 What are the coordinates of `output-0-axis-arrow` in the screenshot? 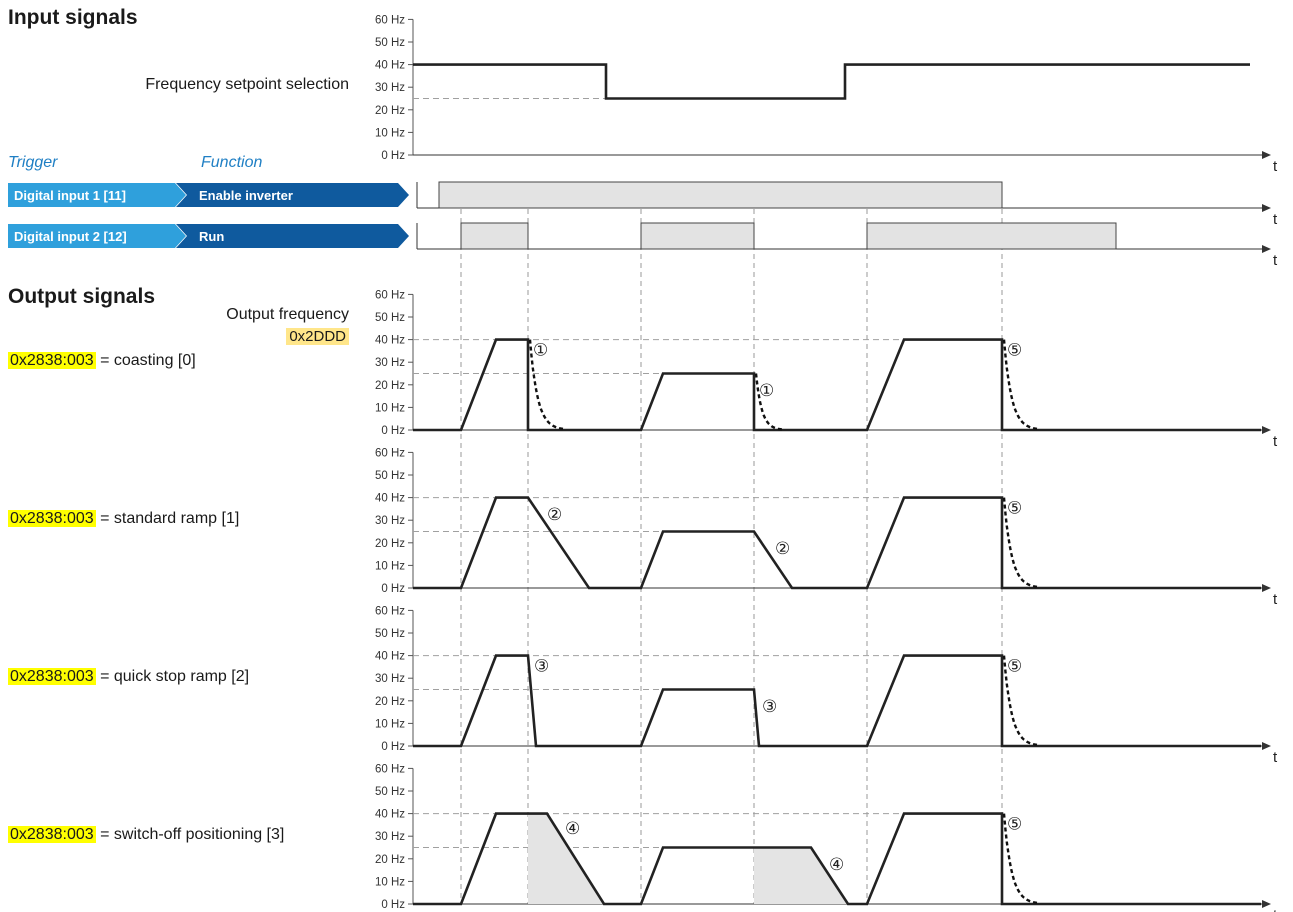 It's located at (1266, 430).